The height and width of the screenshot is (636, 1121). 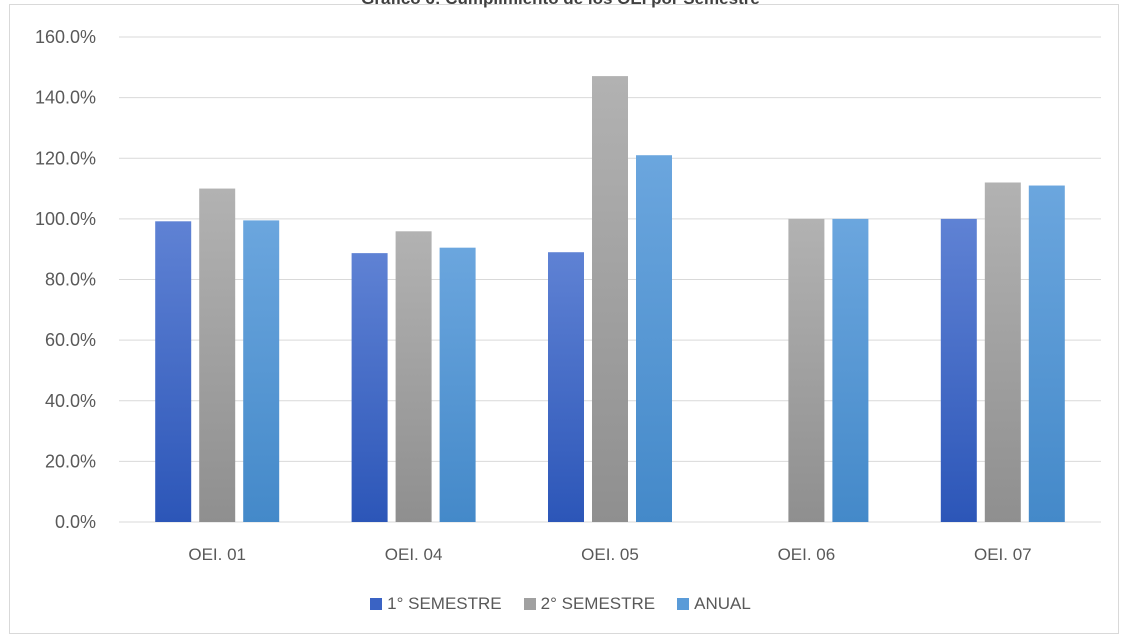 I want to click on legend-label: 2° SEMESTRE, so click(x=598, y=603).